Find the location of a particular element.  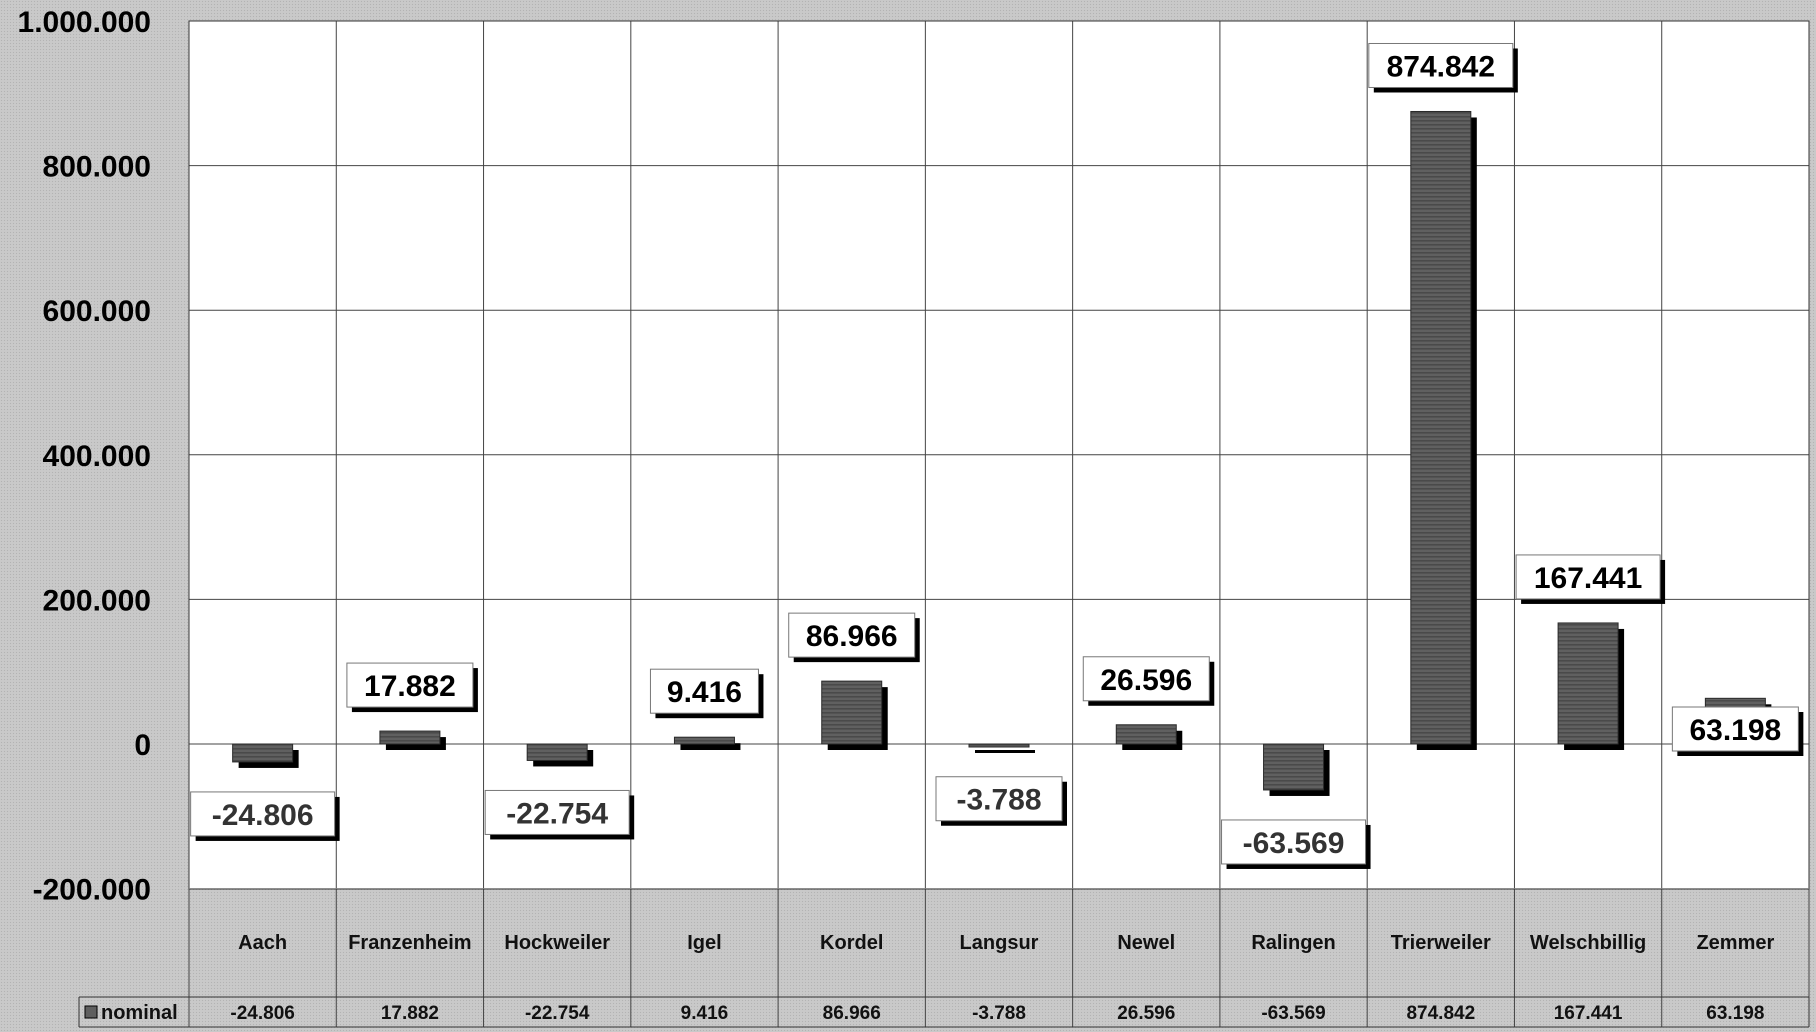

data-table-value: -22.754 is located at coordinates (557, 1013).